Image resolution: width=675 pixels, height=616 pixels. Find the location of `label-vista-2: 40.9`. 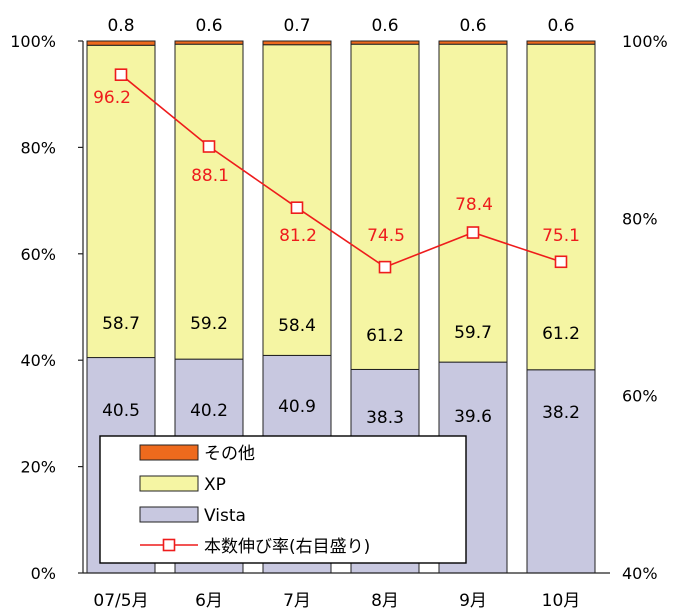

label-vista-2: 40.9 is located at coordinates (297, 407).